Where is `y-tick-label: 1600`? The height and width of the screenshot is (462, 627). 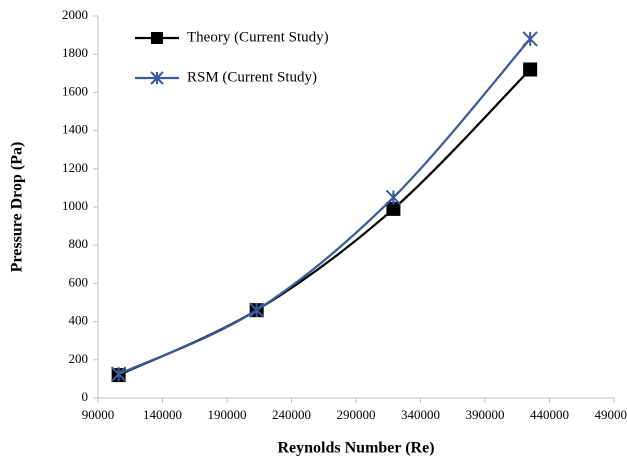
y-tick-label: 1600 is located at coordinates (75, 90).